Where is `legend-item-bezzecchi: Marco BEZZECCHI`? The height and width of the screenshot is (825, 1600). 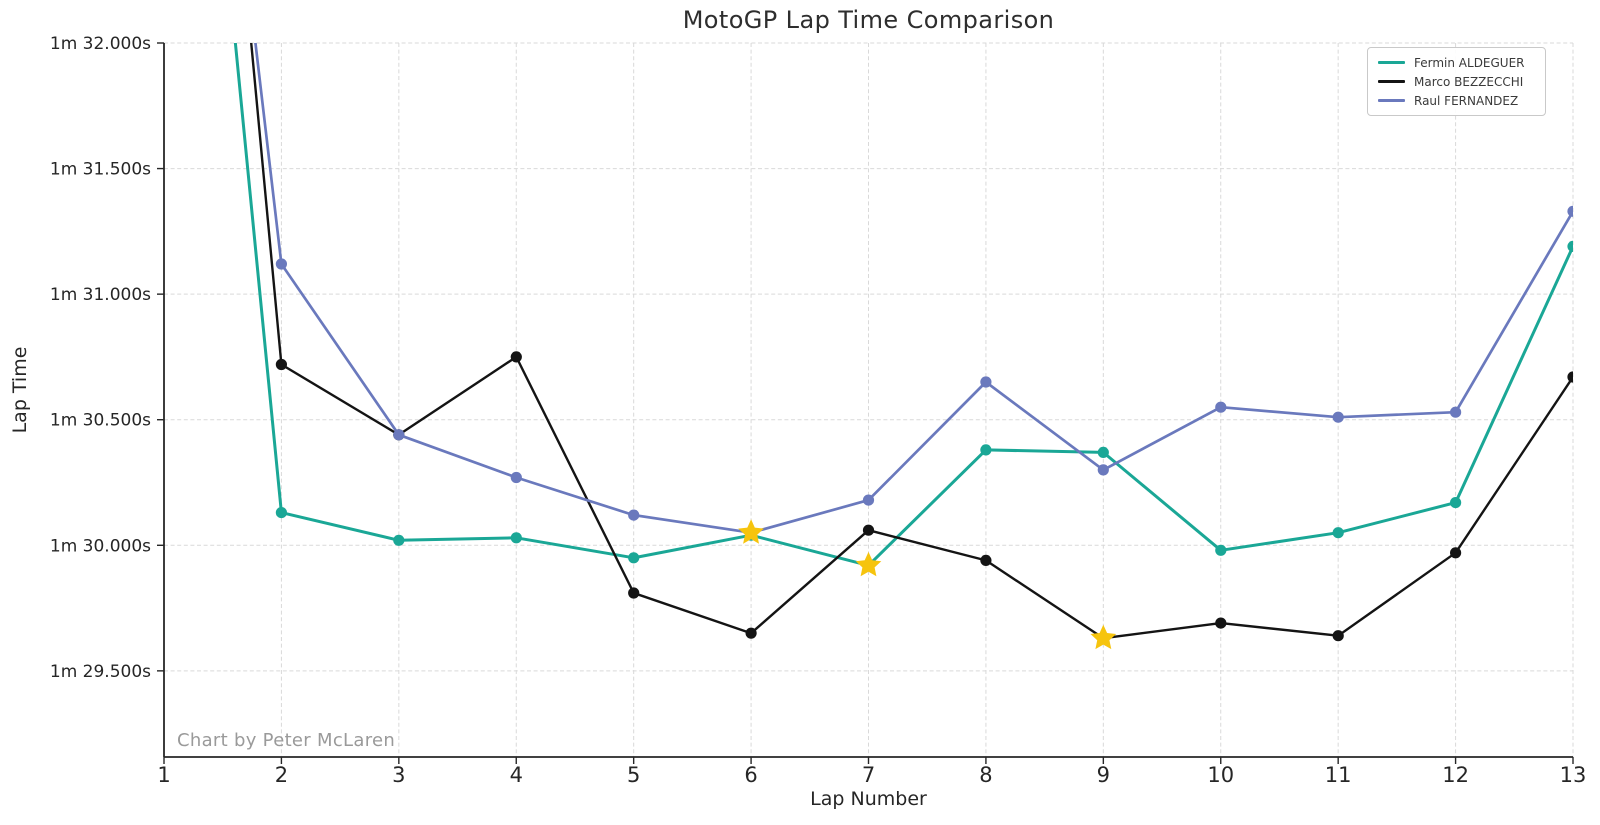 legend-item-bezzecchi: Marco BEZZECCHI is located at coordinates (1456, 81).